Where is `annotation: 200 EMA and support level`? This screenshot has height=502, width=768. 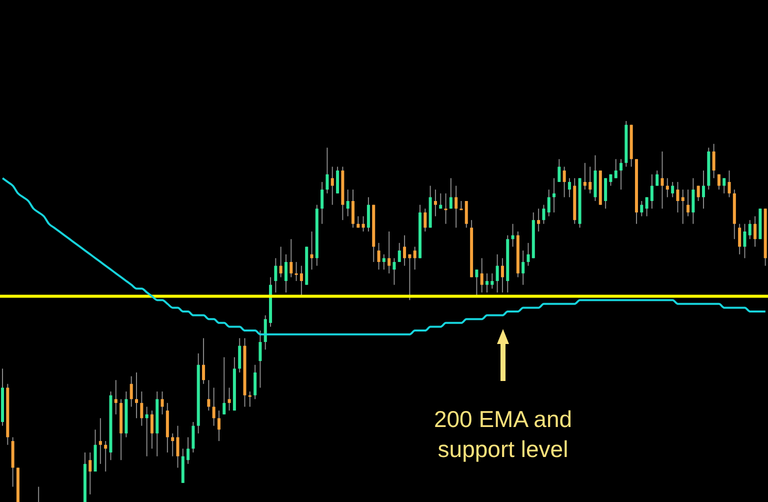
annotation: 200 EMA and support level is located at coordinates (503, 434).